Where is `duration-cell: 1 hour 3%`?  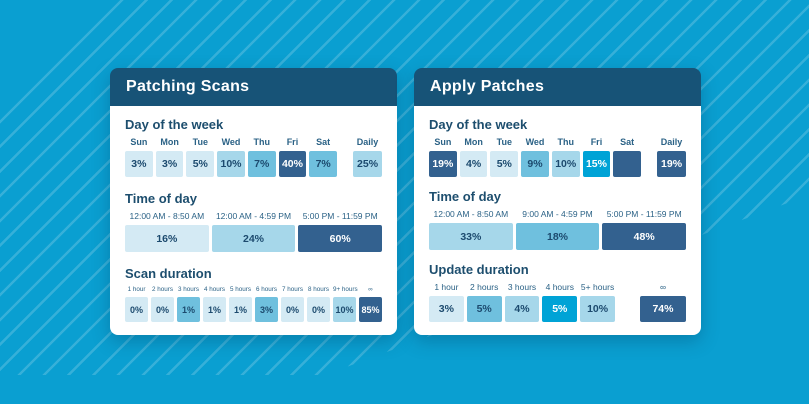 duration-cell: 1 hour 3% is located at coordinates (446, 302).